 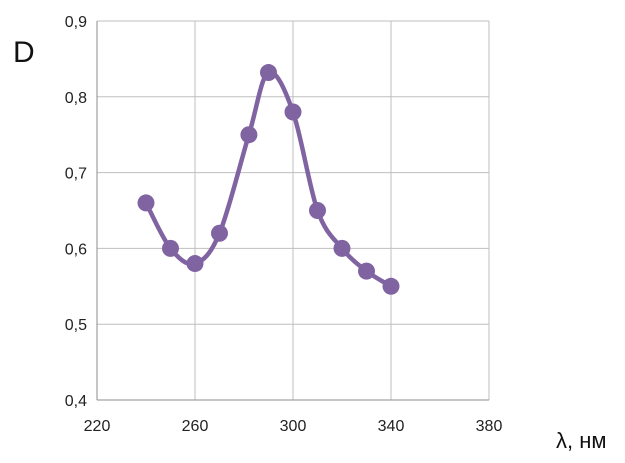 I want to click on x-tick-label: 220, so click(x=97, y=426).